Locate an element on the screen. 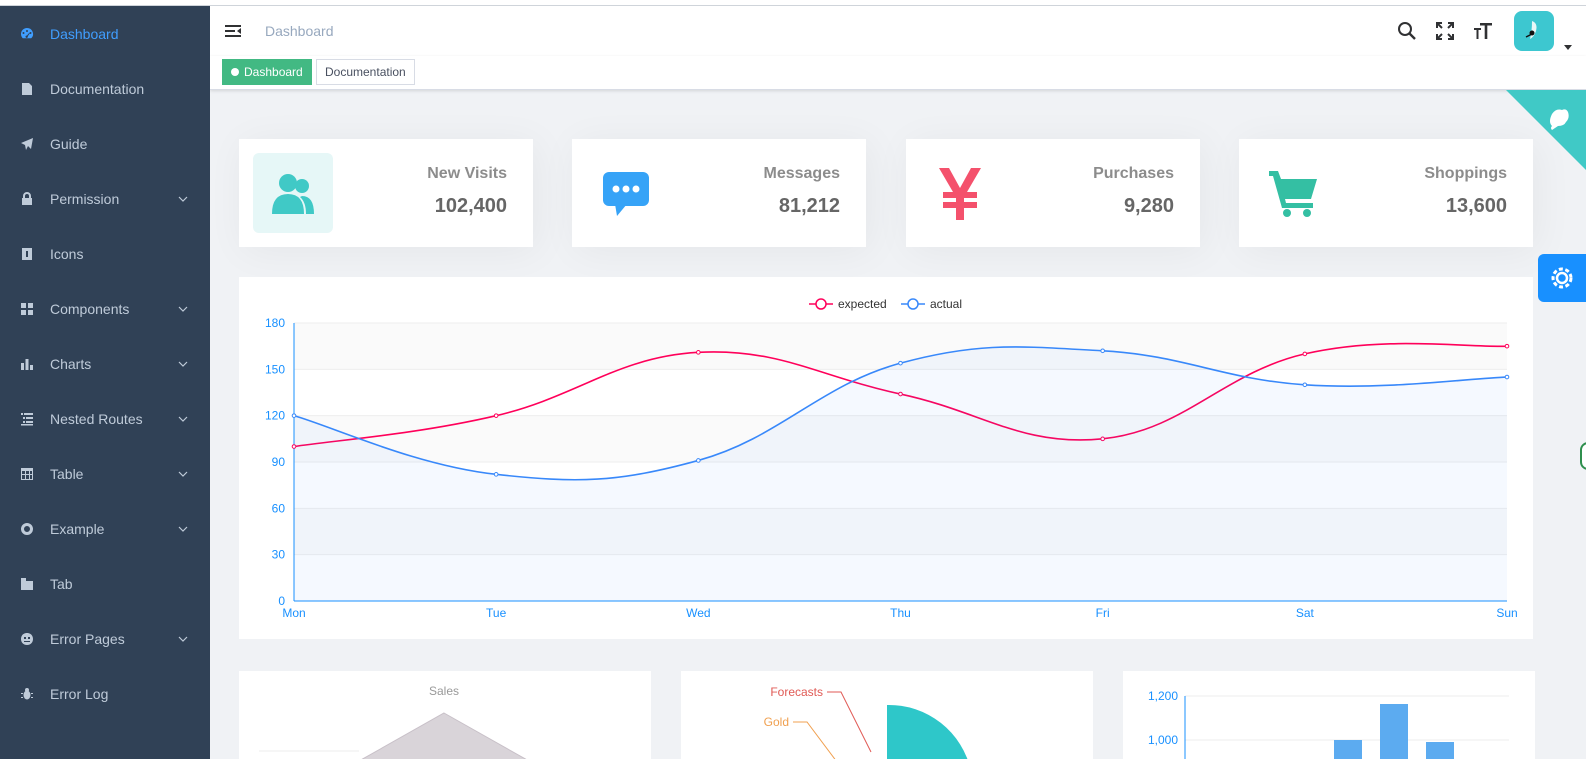 The image size is (1586, 759). card-title: Messages is located at coordinates (802, 173).